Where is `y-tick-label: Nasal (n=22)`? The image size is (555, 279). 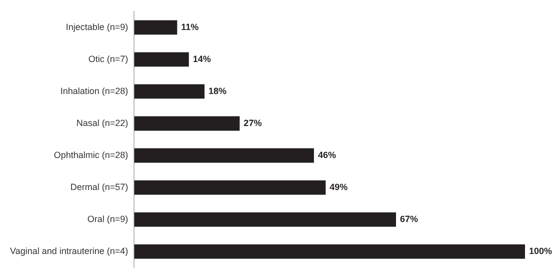 y-tick-label: Nasal (n=22) is located at coordinates (102, 123).